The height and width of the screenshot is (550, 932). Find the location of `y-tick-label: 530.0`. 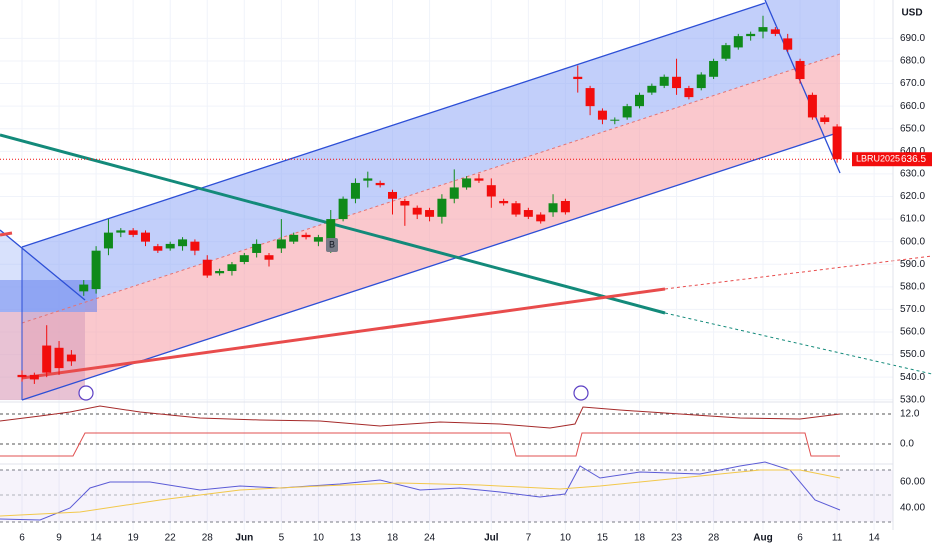

y-tick-label: 530.0 is located at coordinates (912, 399).